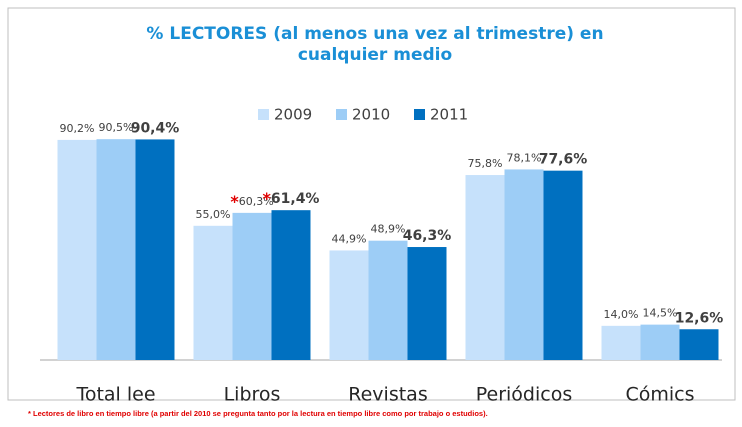 The width and height of the screenshot is (742, 427). Describe the element at coordinates (660, 313) in the screenshot. I see `value-label: 14,5%` at that location.